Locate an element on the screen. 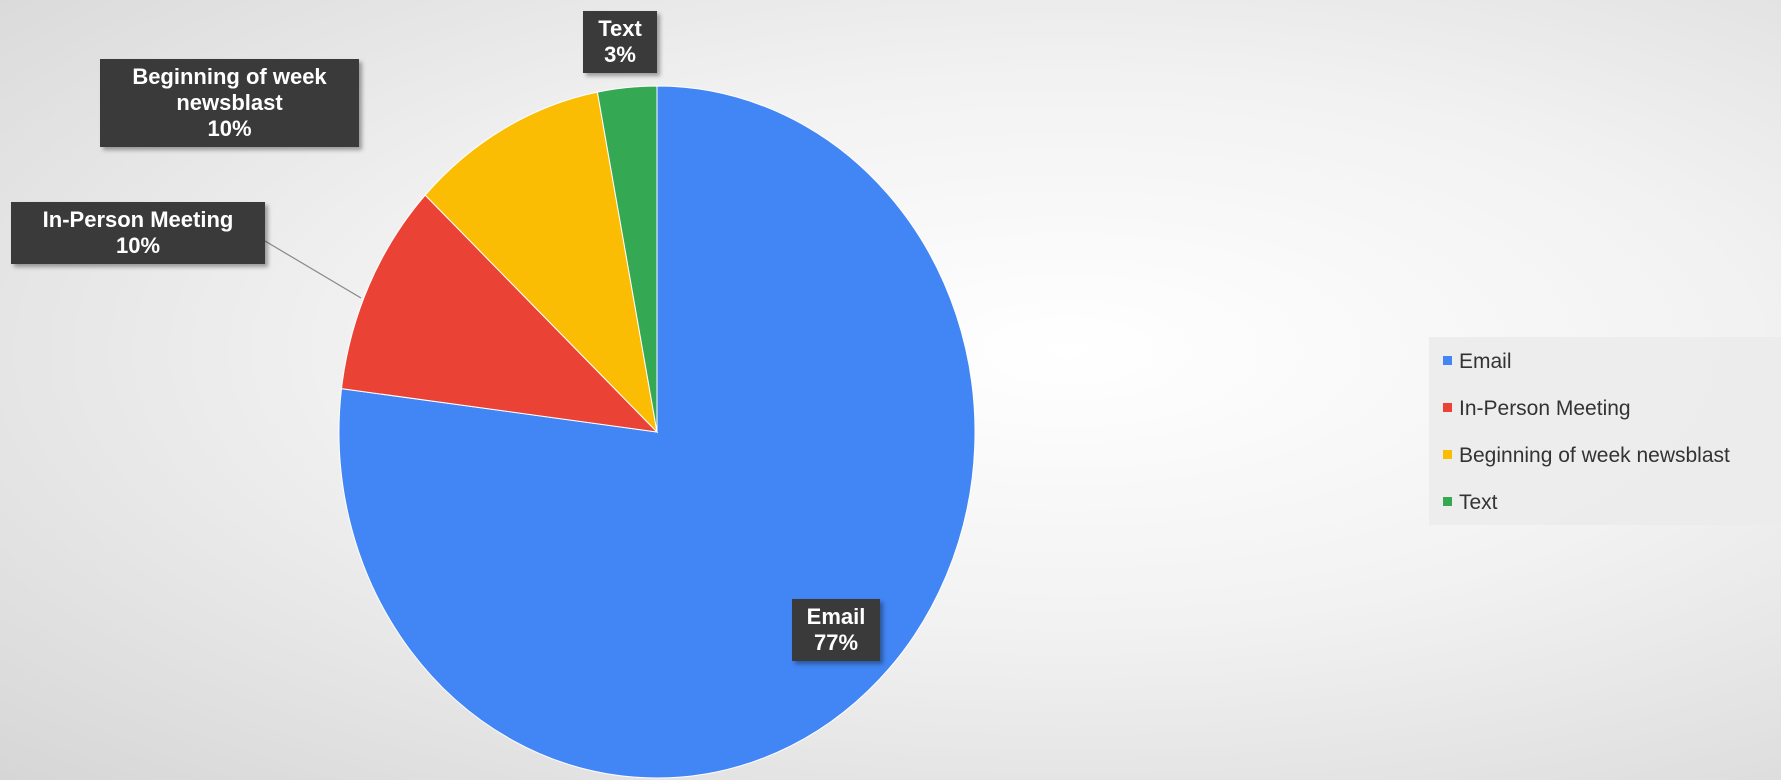 The image size is (1781, 780). legend-label: Text is located at coordinates (1478, 502).